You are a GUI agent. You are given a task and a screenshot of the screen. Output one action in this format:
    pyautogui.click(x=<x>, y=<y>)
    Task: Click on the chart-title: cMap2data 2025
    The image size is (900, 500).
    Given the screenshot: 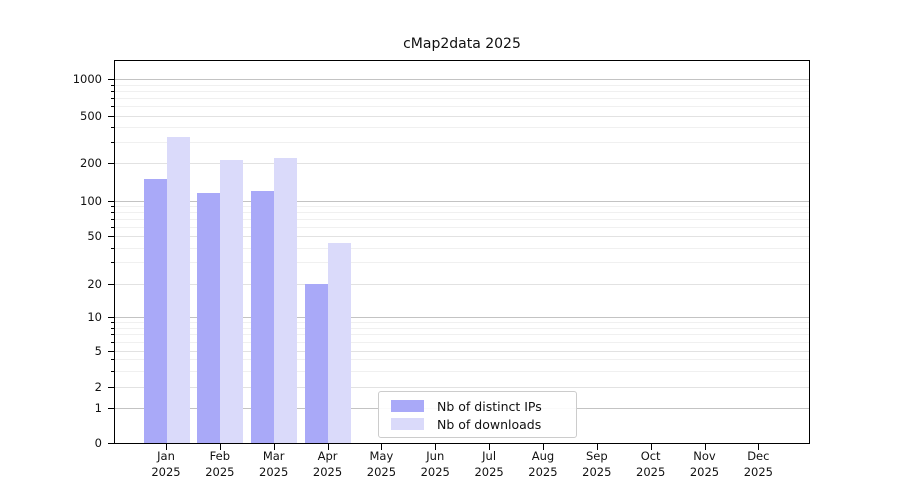 What is the action you would take?
    pyautogui.click(x=462, y=44)
    